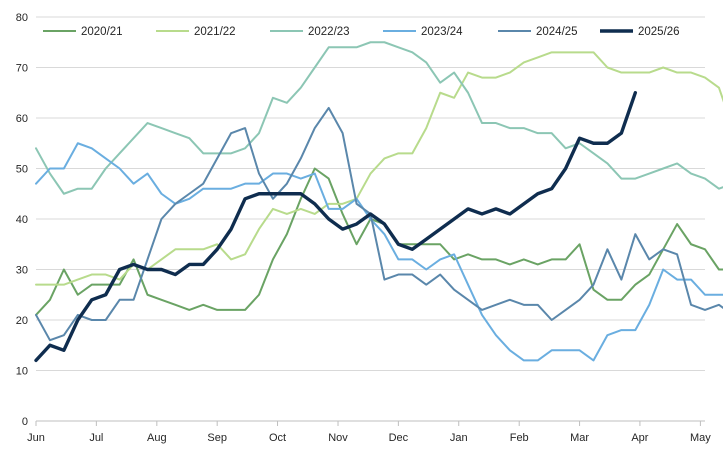  I want to click on x-tick-label: Sep, so click(217, 438).